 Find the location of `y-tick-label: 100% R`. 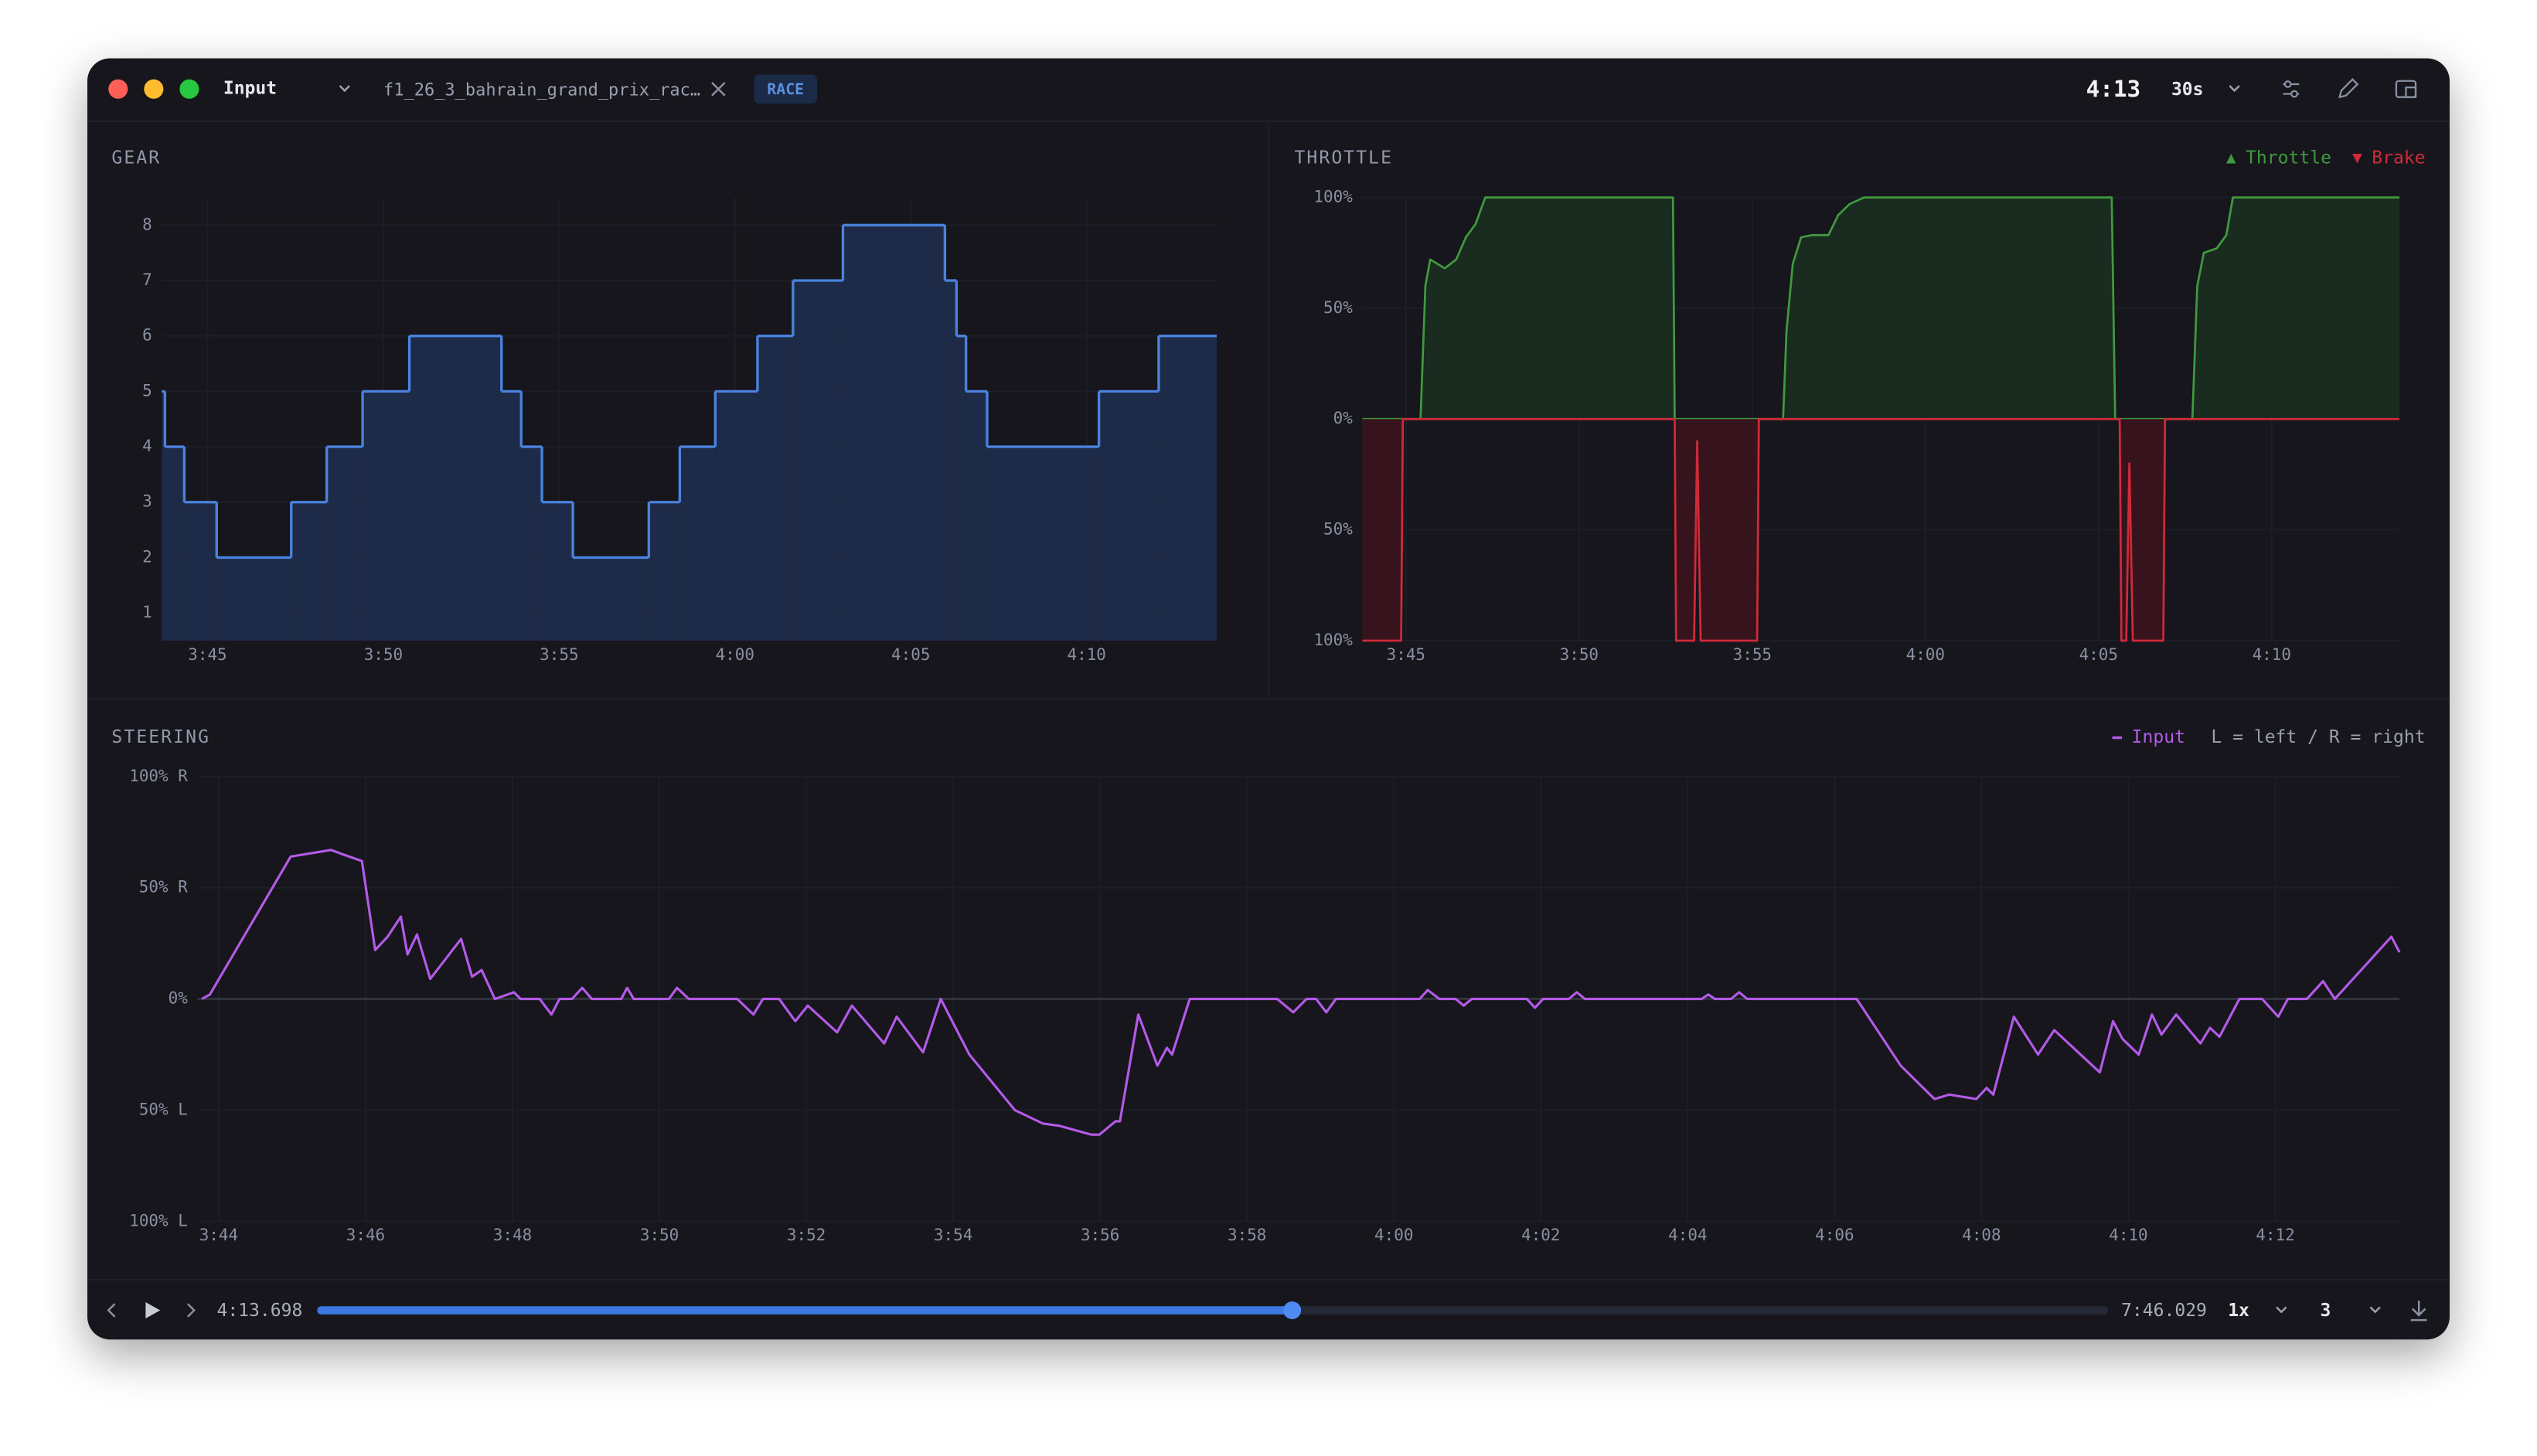

y-tick-label: 100% R is located at coordinates (159, 776).